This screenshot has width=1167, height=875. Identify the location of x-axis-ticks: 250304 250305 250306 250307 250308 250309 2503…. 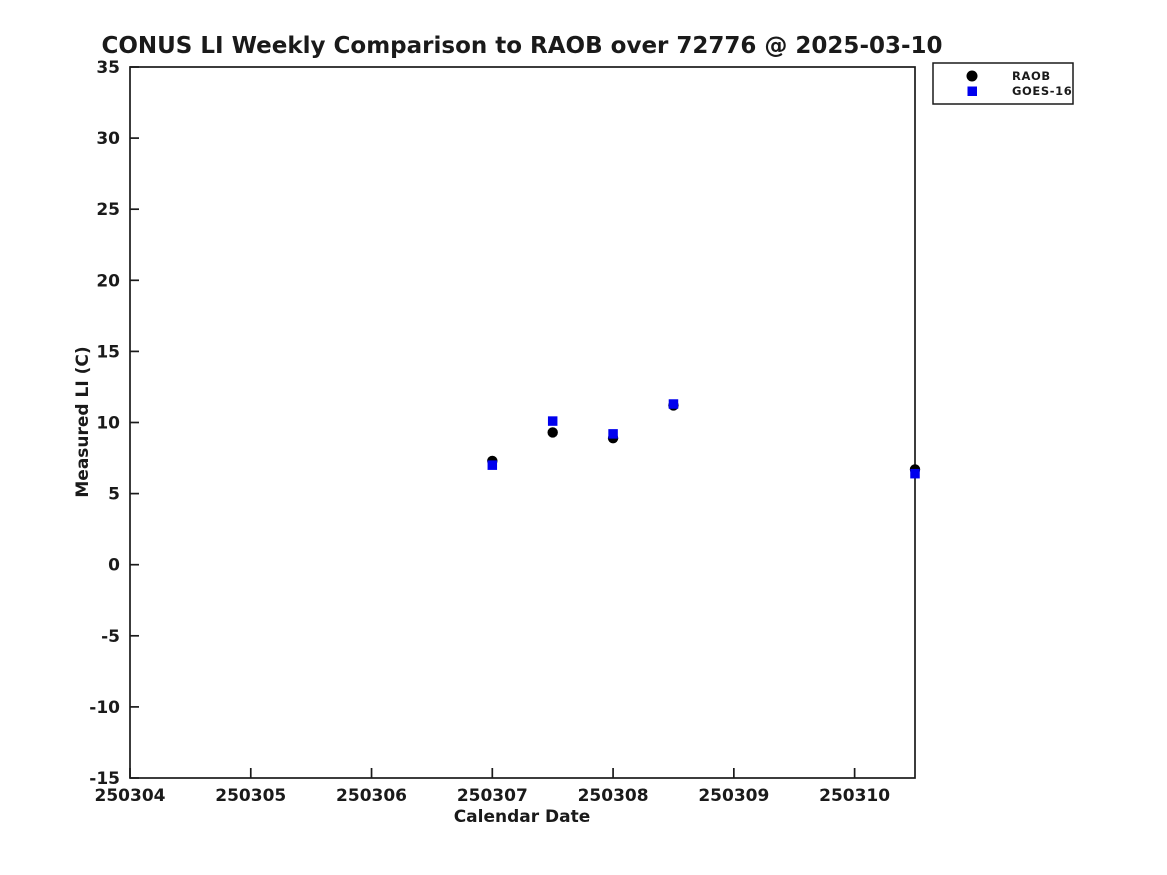
(492, 787).